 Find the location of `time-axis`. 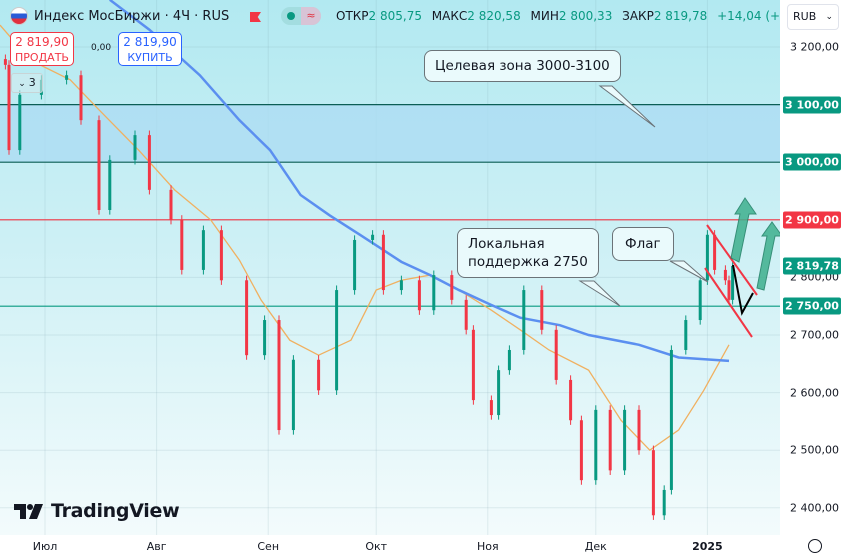

time-axis is located at coordinates (423, 547).